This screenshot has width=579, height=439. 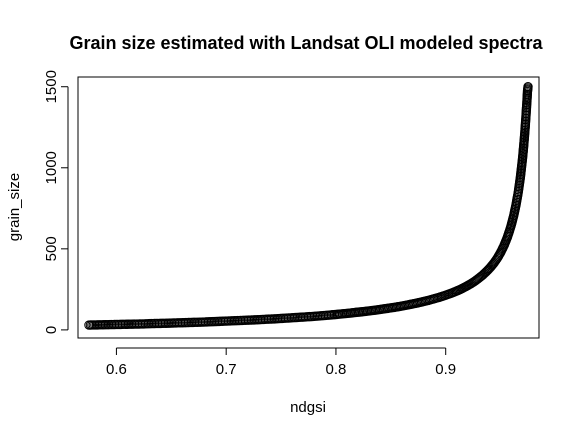 I want to click on y-tick-label: 1500, so click(x=51, y=86).